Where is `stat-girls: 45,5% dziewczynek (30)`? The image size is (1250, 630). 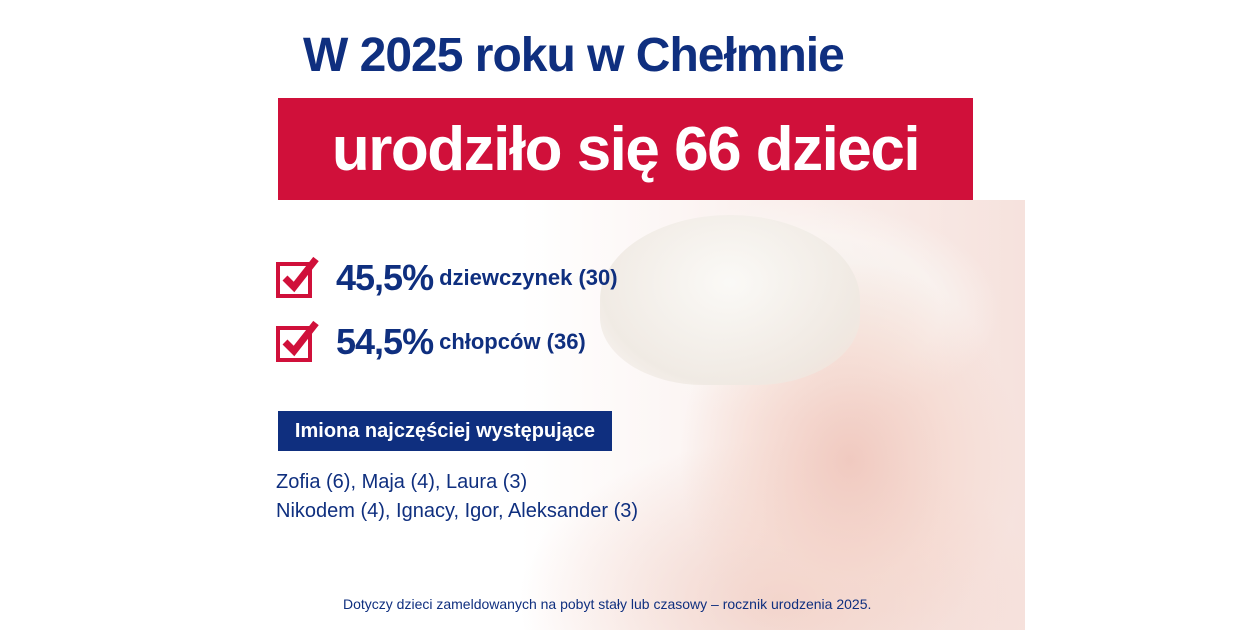 stat-girls: 45,5% dziewczynek (30) is located at coordinates (447, 278).